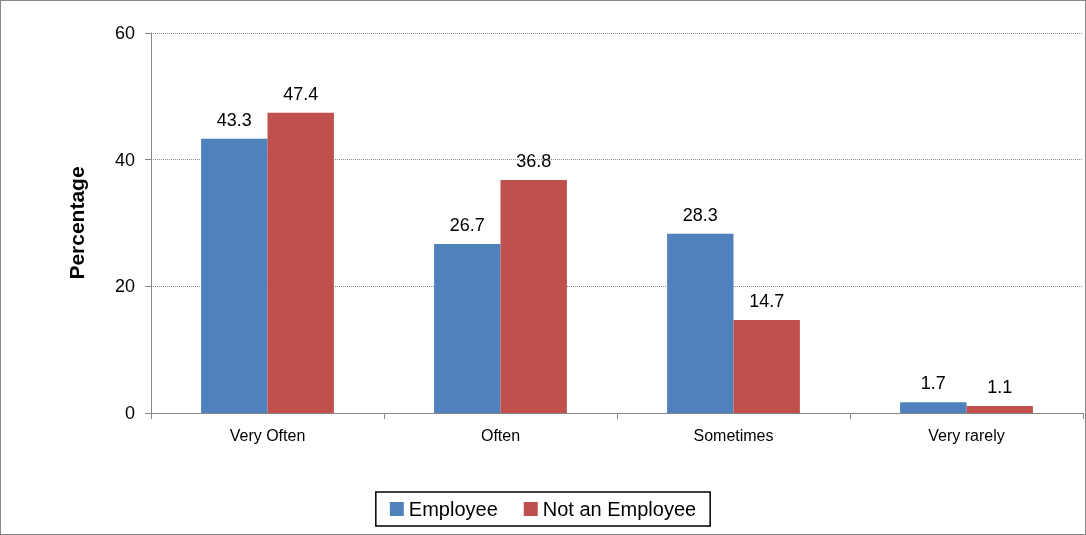 This screenshot has height=535, width=1086. What do you see at coordinates (933, 383) in the screenshot?
I see `data-label: 1.7` at bounding box center [933, 383].